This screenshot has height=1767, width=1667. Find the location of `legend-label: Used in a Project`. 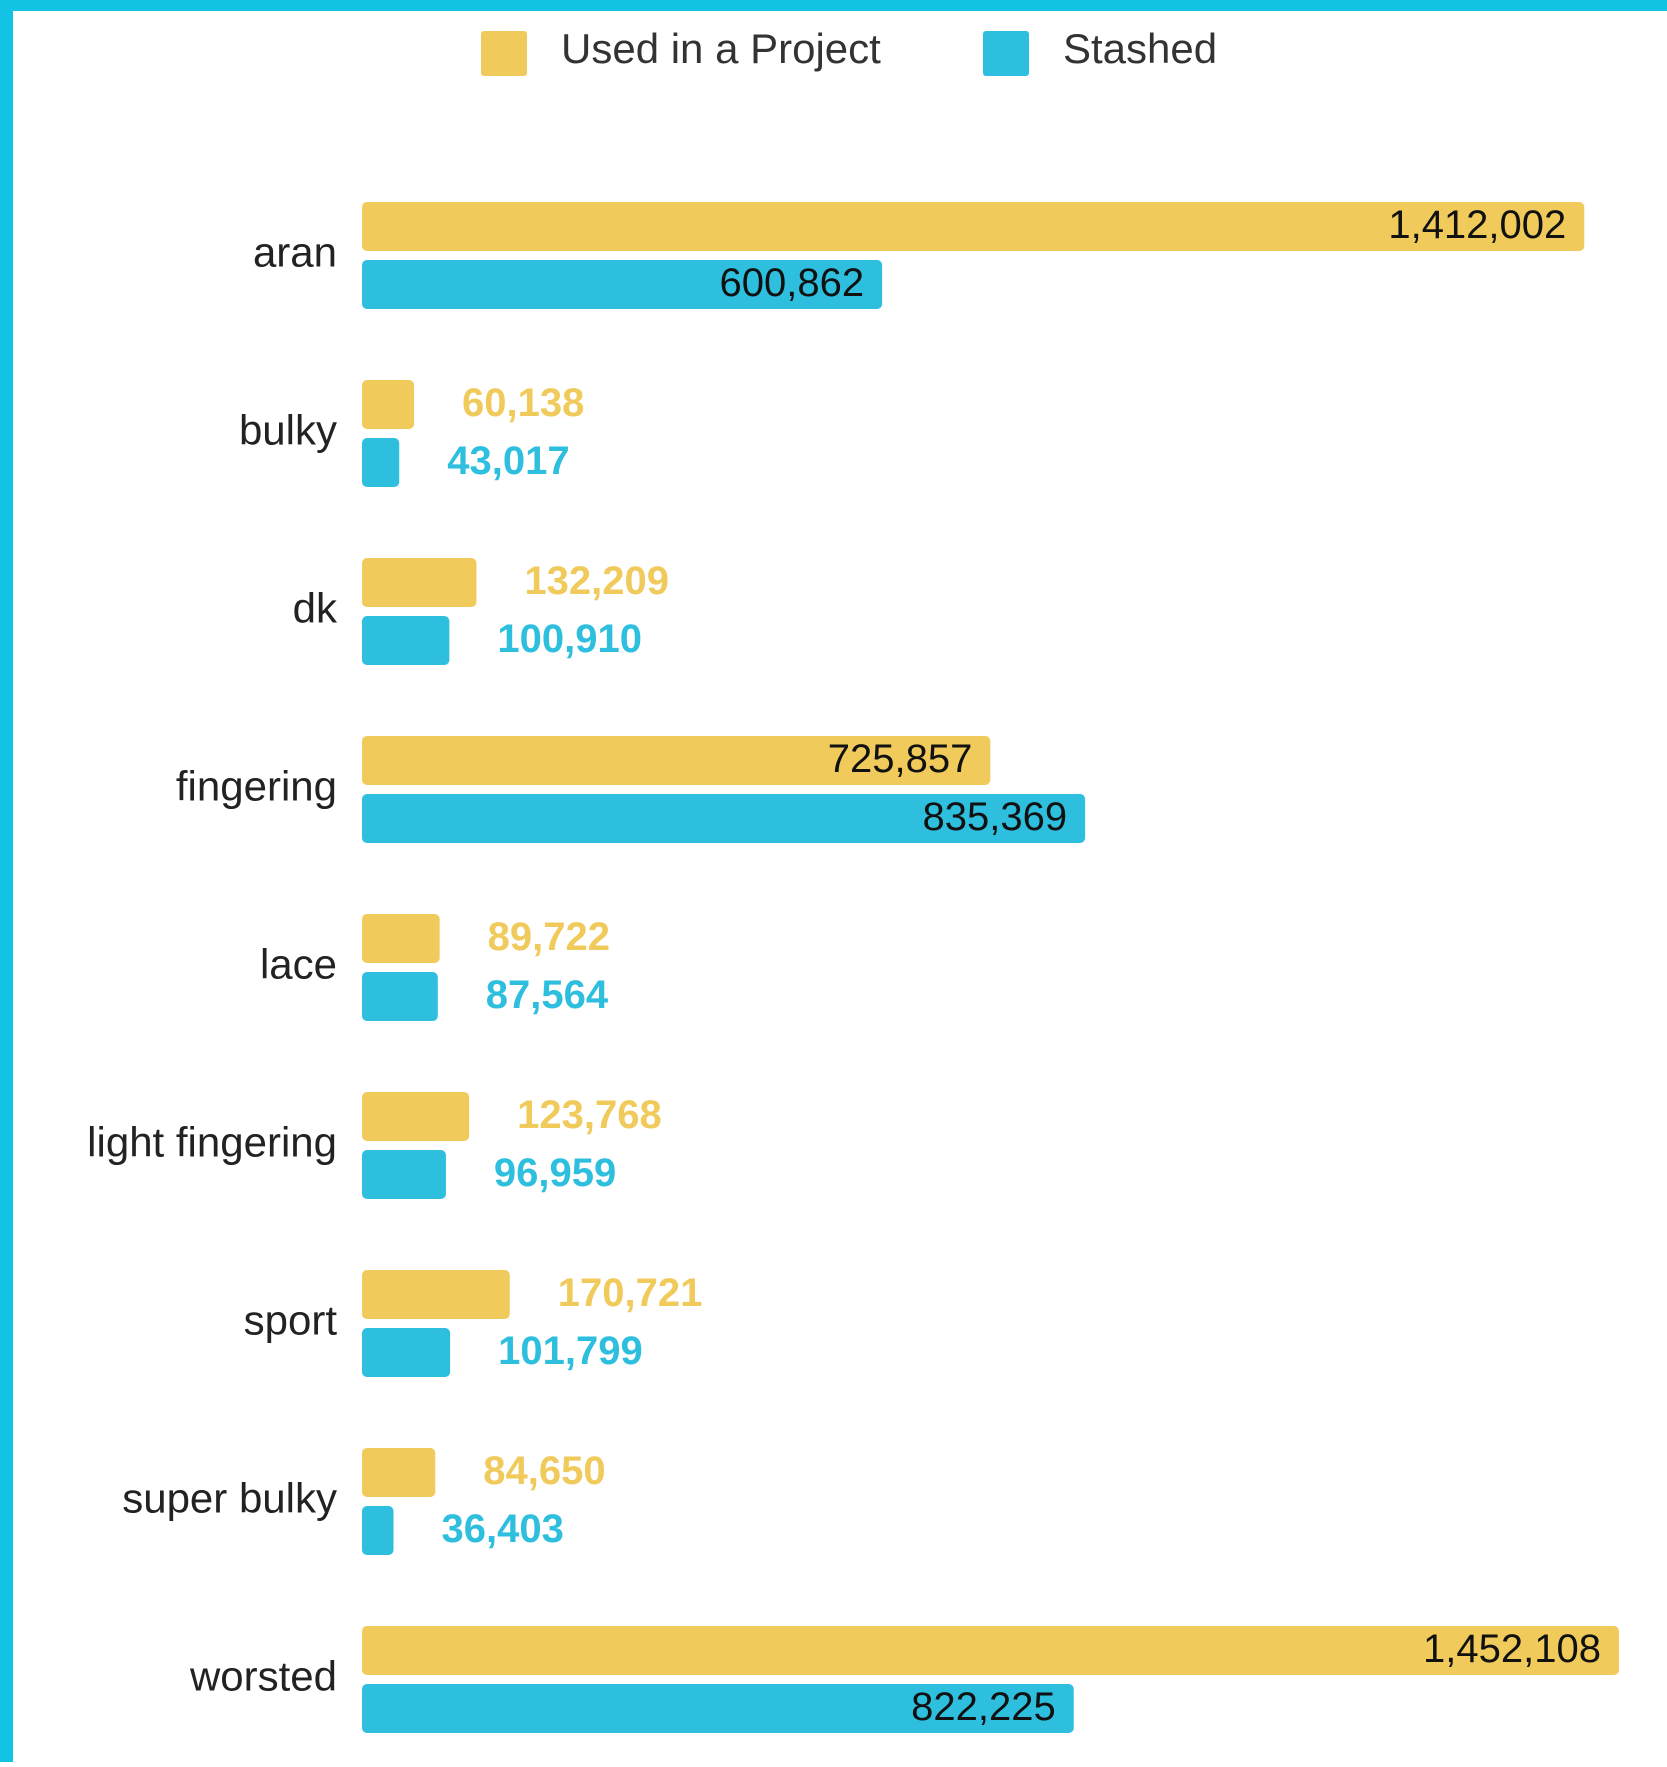

legend-label: Used in a Project is located at coordinates (721, 48).